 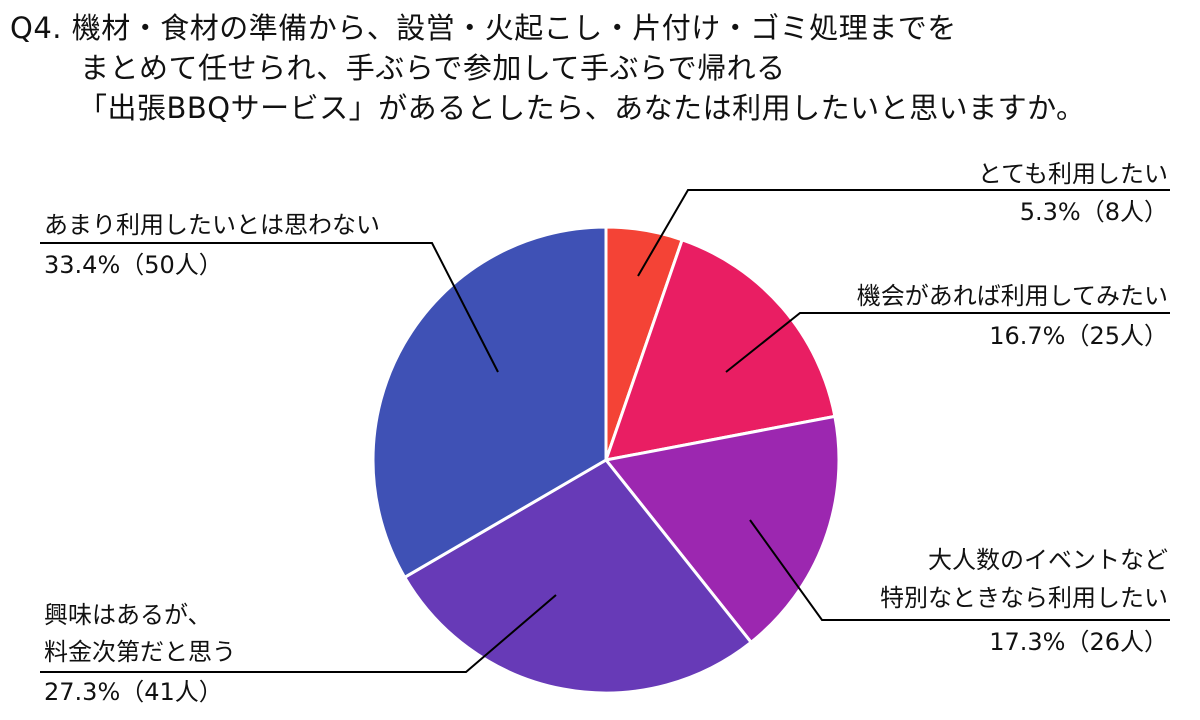 What do you see at coordinates (1012, 296) in the screenshot?
I see `label-s2-name: 機会があれば利用してみたい` at bounding box center [1012, 296].